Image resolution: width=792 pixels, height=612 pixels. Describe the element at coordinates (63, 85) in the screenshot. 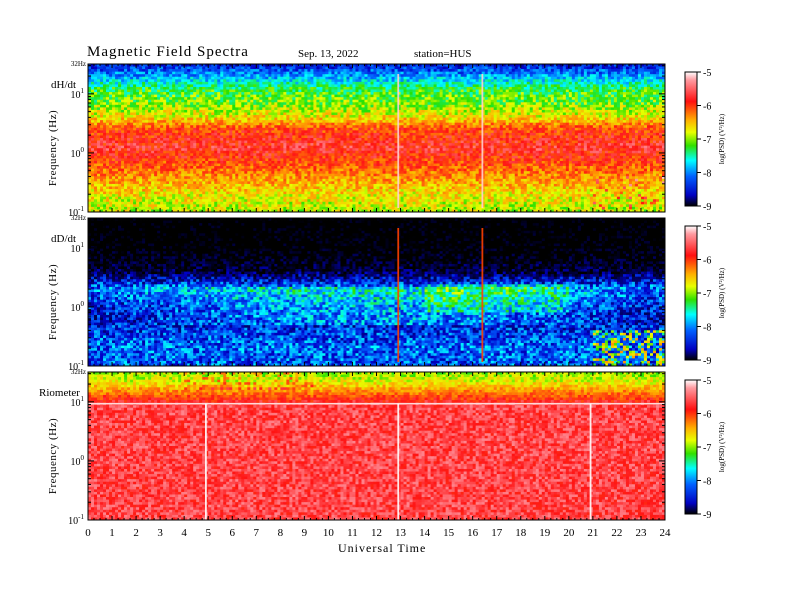

I see `panel-label: dH/dt` at that location.